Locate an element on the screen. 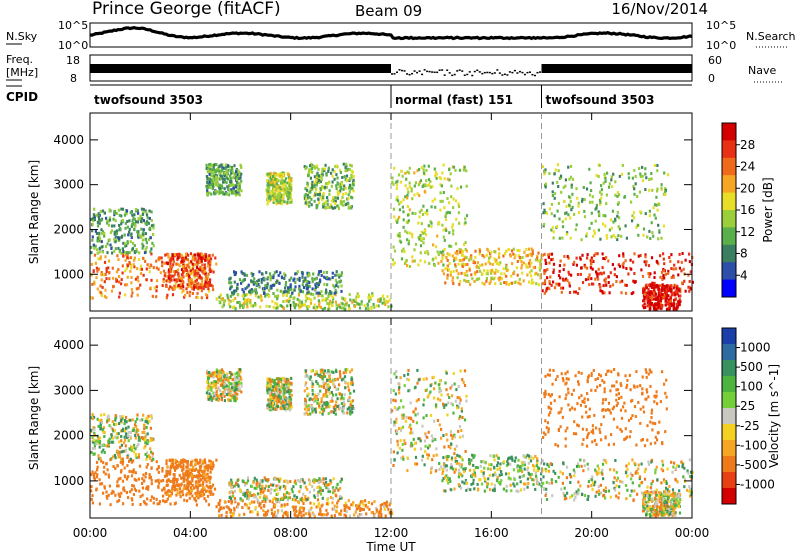 The height and width of the screenshot is (554, 800). noise-right-tick-hi: 10^5 is located at coordinates (721, 25).